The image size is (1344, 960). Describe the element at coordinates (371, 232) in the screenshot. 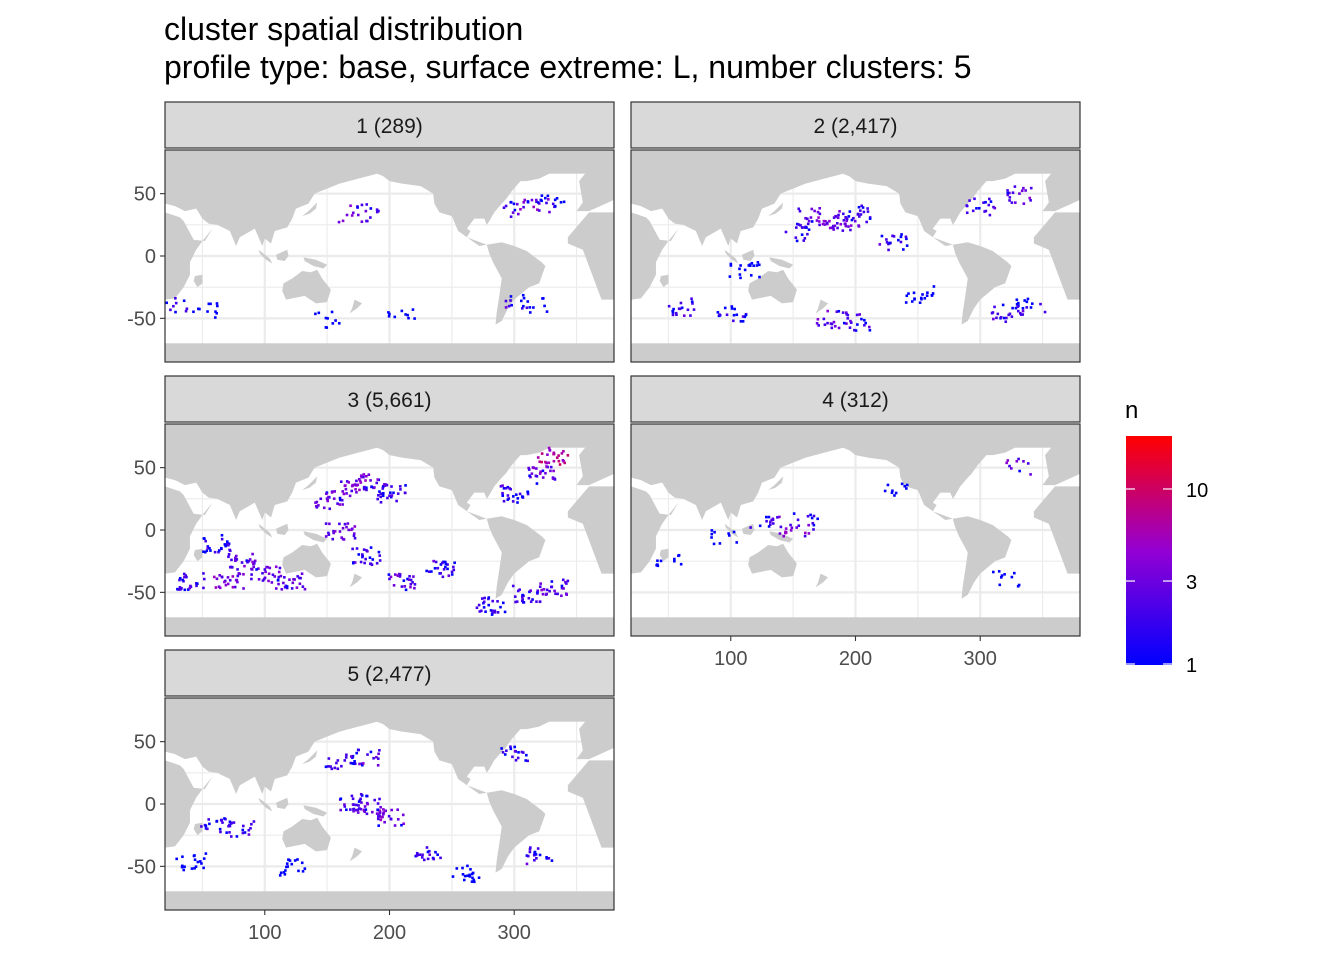

I see `facet-panel-1: 1 (289) 50 0 -50` at that location.